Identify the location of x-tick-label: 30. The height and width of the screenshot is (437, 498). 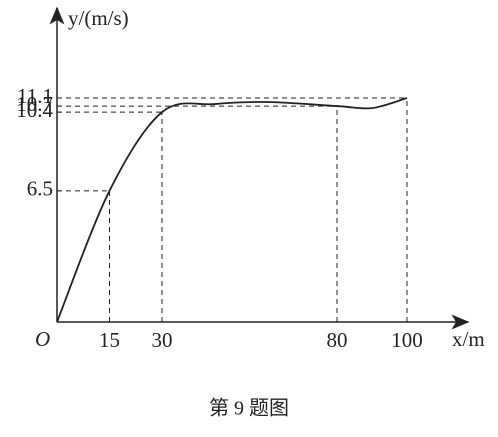
(162, 340).